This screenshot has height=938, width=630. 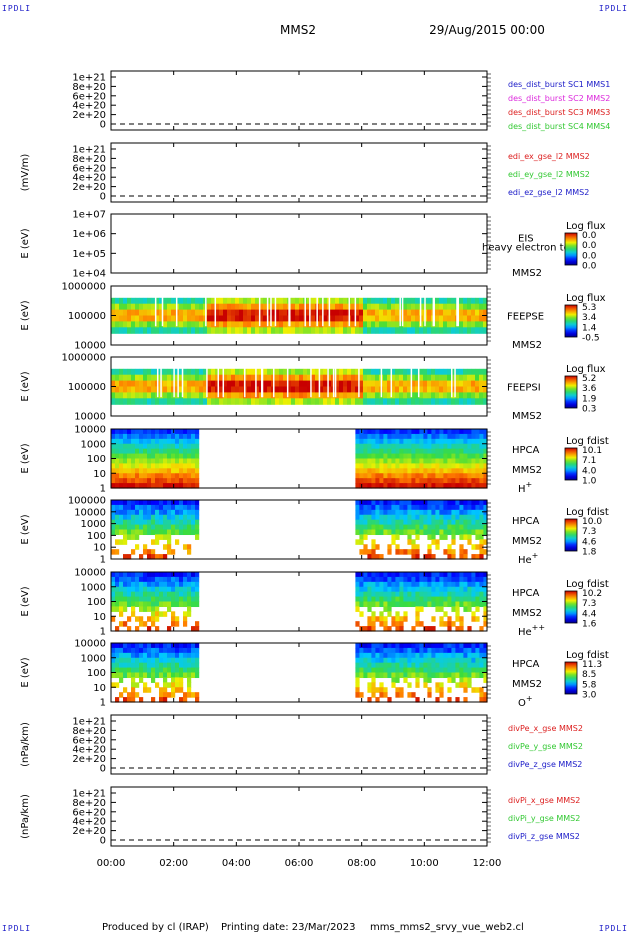 I want to click on panel-7-colorbar-title: Log fdist, so click(x=587, y=512).